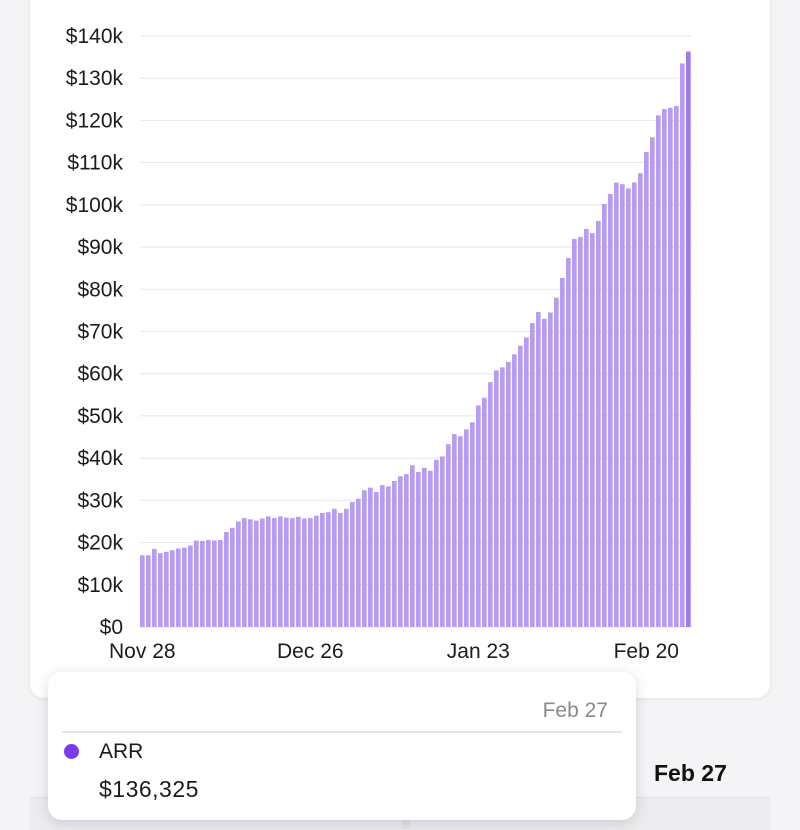 The height and width of the screenshot is (830, 800). I want to click on selected-date-label: Feb 27, so click(690, 773).